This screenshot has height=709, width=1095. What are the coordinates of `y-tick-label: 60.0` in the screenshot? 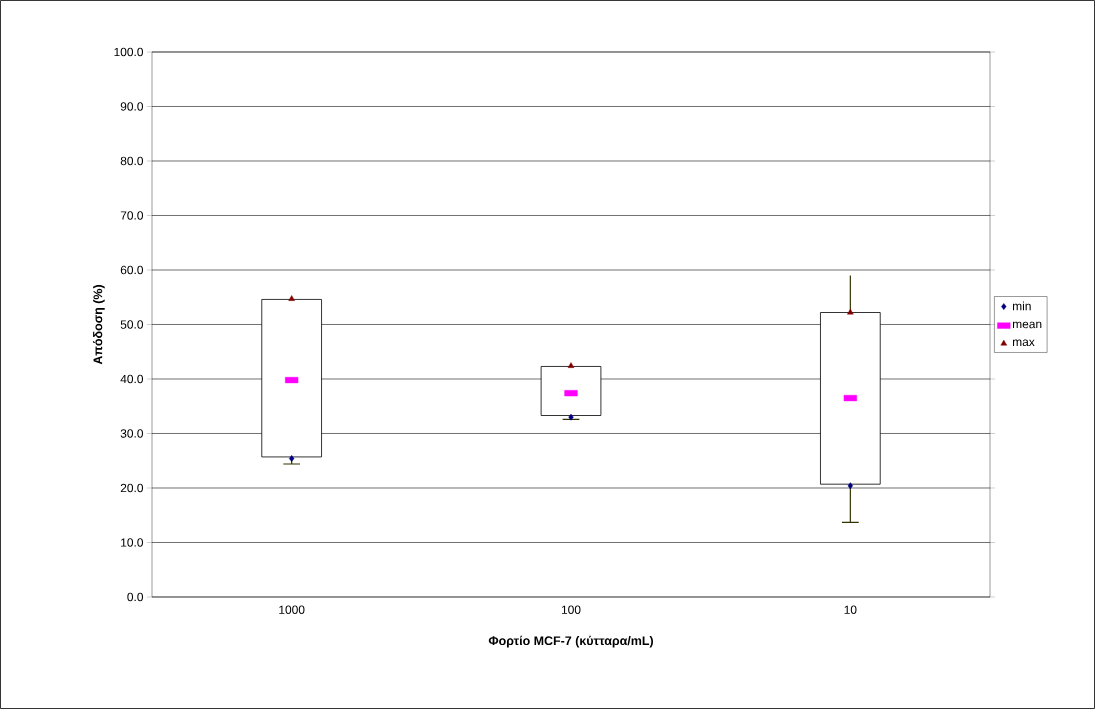 It's located at (132, 270).